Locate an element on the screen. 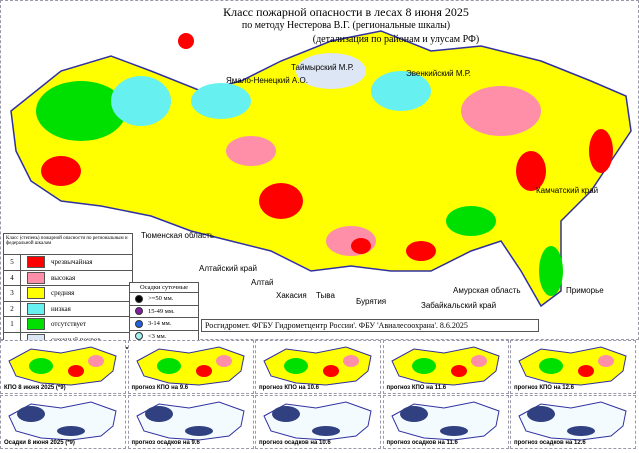 The height and width of the screenshot is (453, 639). class-label: отсутствует is located at coordinates (69, 324).